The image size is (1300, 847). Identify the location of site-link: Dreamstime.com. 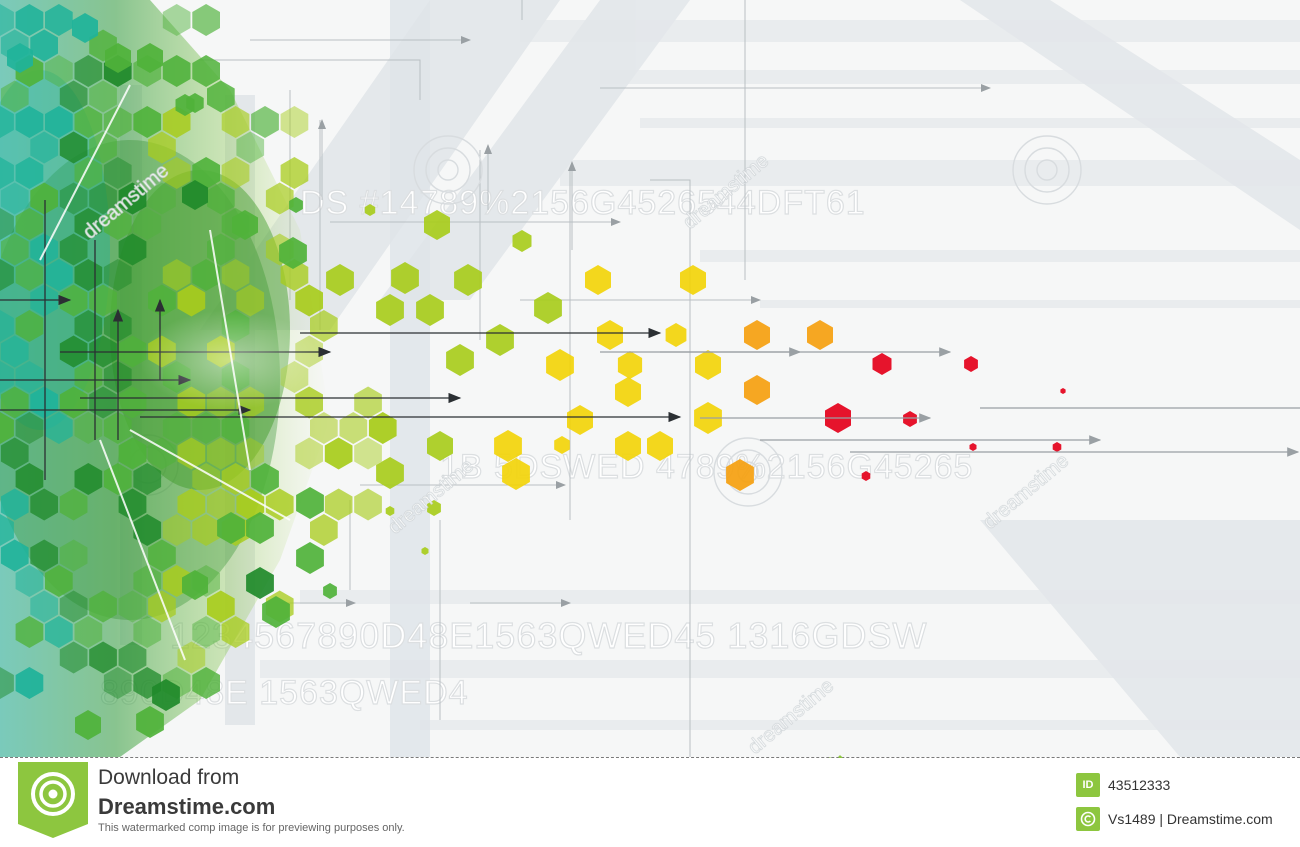
(187, 806).